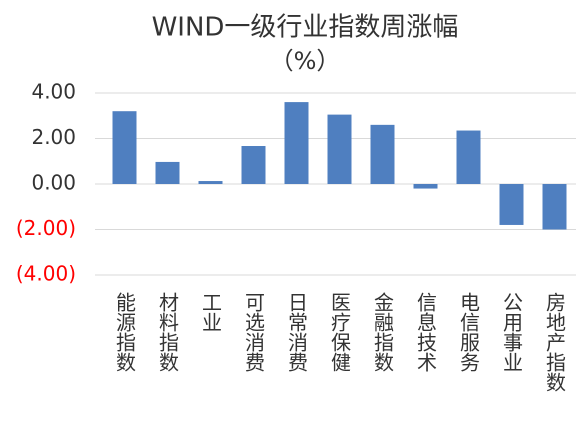 This screenshot has width=576, height=425. I want to click on y-tick-label: (2.00), so click(46, 228).